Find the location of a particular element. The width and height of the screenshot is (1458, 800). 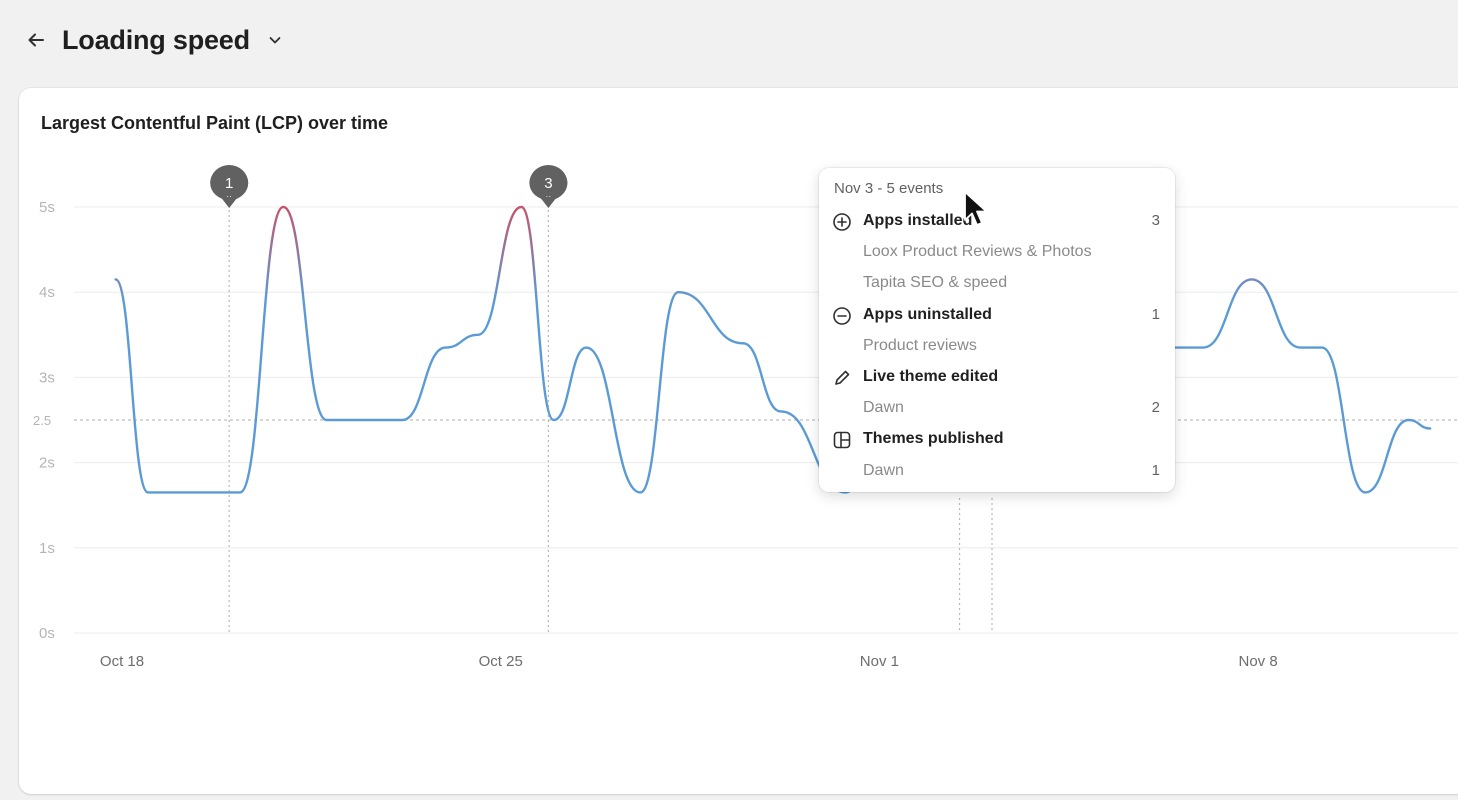

tooltip-section-label: Apps uninstalled is located at coordinates (927, 314).